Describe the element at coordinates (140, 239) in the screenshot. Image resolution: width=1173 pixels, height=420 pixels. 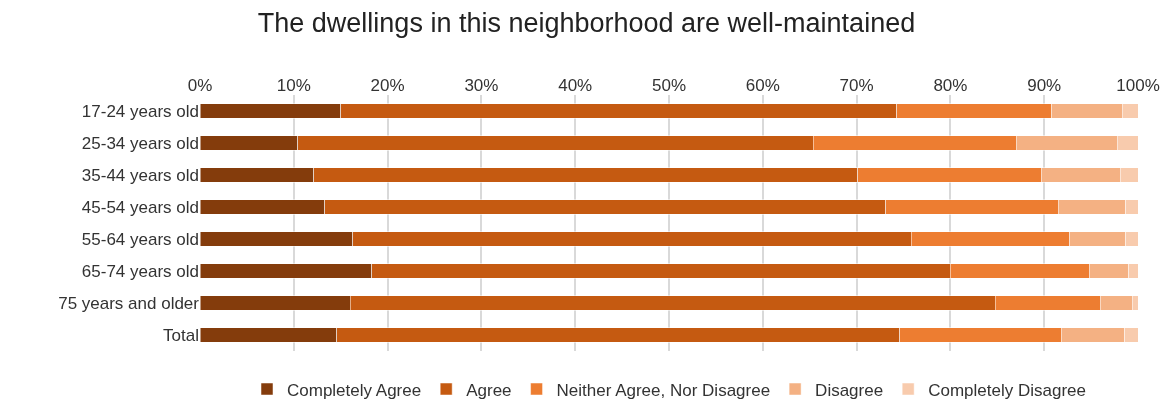
I see `y-tick-label: 55-64 years old` at that location.